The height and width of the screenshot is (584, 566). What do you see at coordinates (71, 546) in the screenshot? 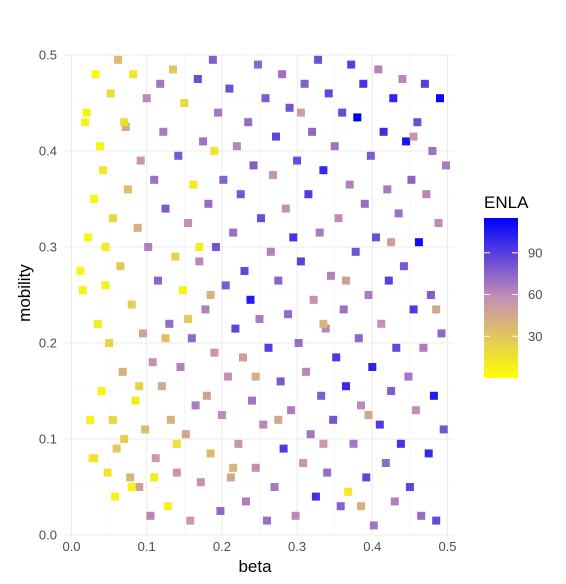
I see `x-tick-label: 0.0` at bounding box center [71, 546].